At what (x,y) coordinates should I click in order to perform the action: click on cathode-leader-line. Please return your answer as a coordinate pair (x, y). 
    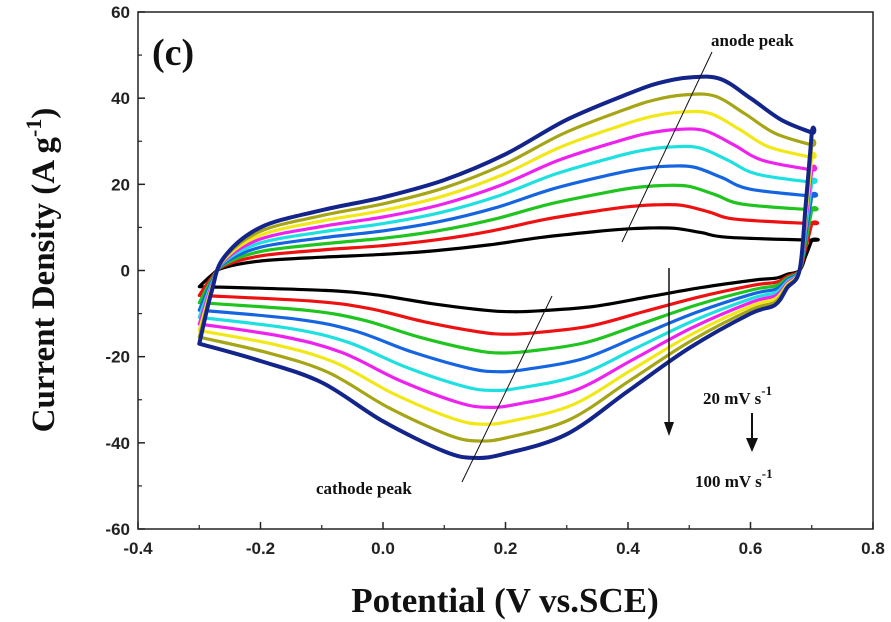
    Looking at the image, I should click on (507, 389).